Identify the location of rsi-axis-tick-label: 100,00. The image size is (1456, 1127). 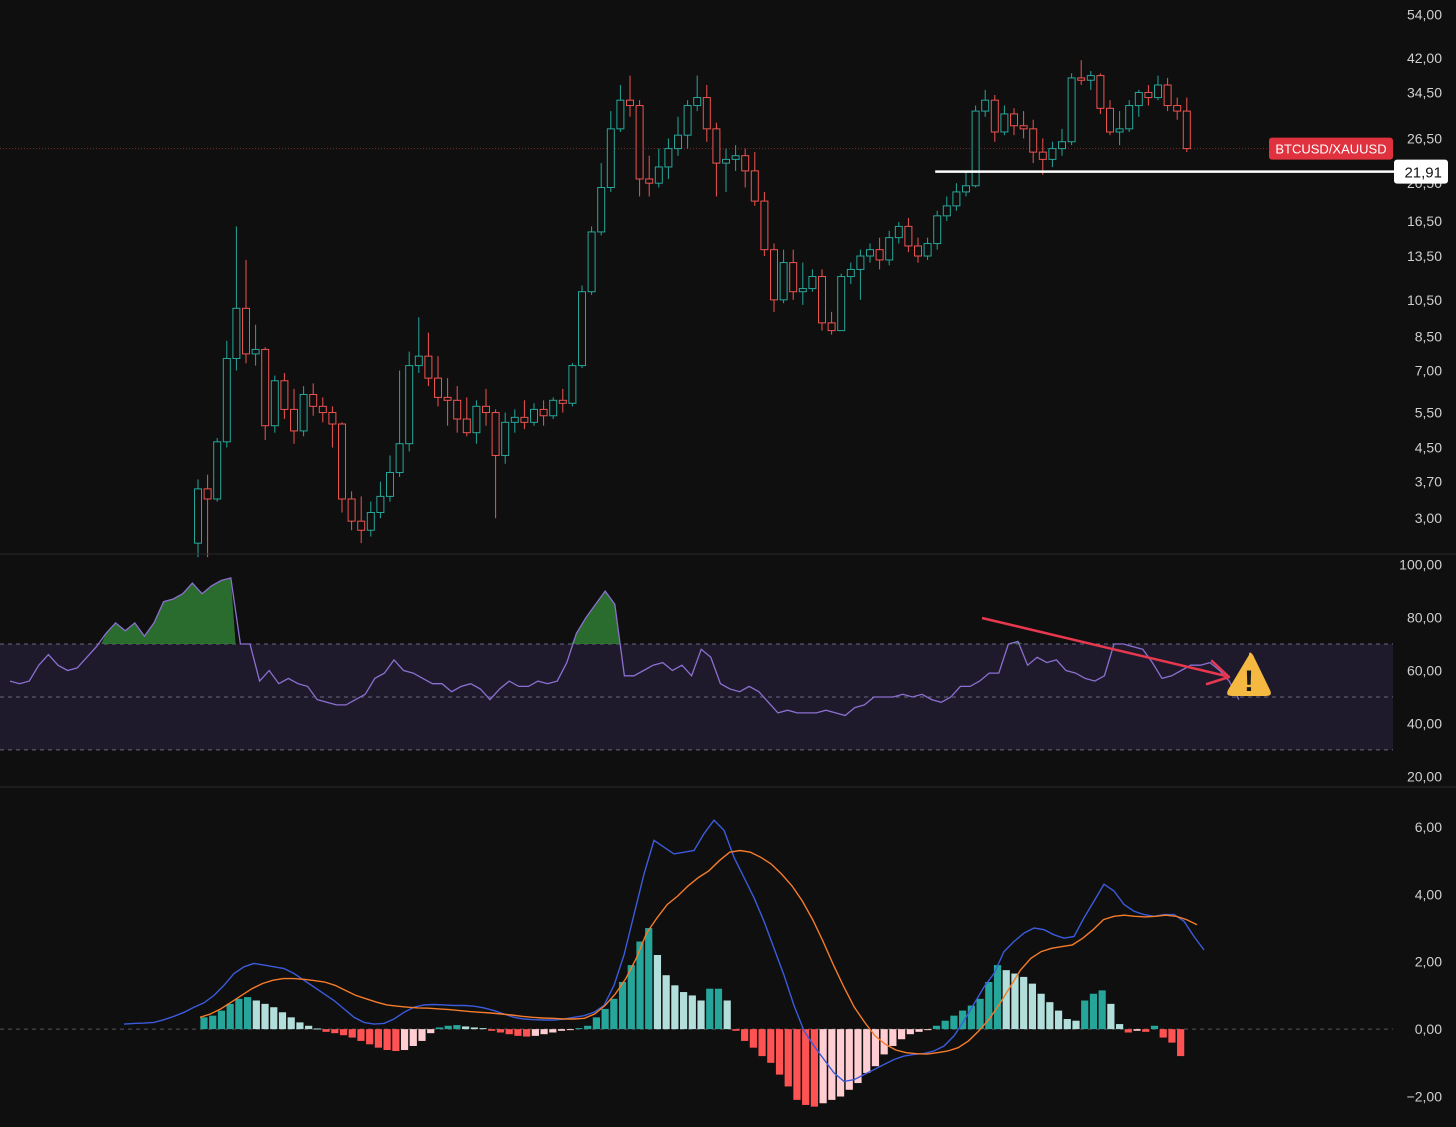
(1420, 565).